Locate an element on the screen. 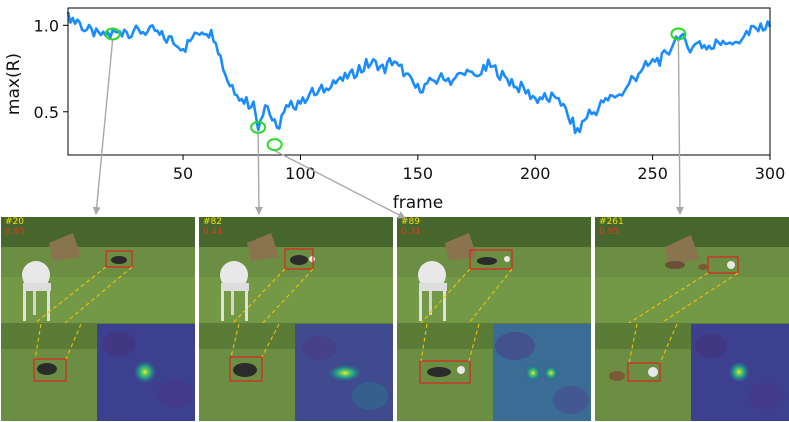  x-tick-label: 200 is located at coordinates (535, 173).